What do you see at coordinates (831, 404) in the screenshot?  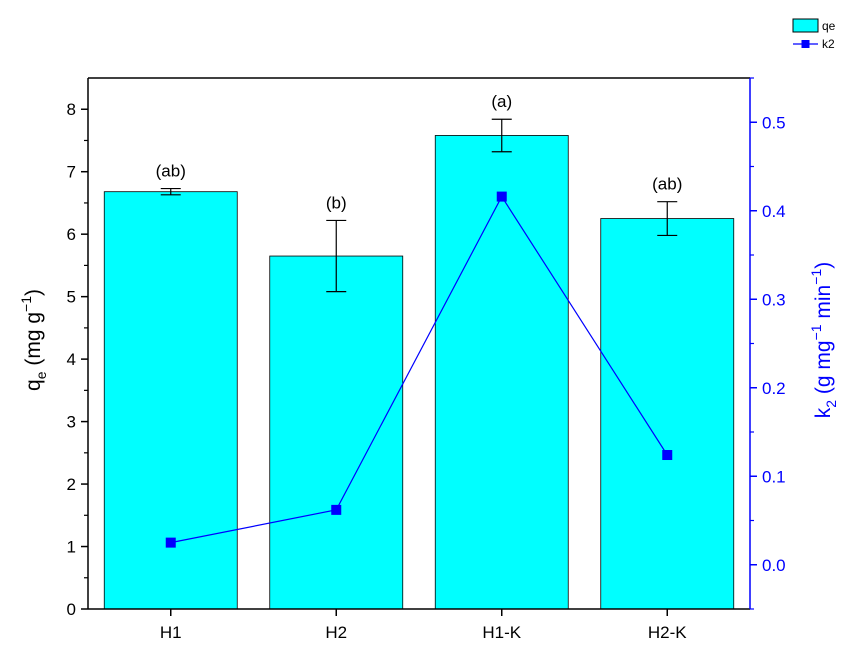 I see `y2-title-sub: 2` at bounding box center [831, 404].